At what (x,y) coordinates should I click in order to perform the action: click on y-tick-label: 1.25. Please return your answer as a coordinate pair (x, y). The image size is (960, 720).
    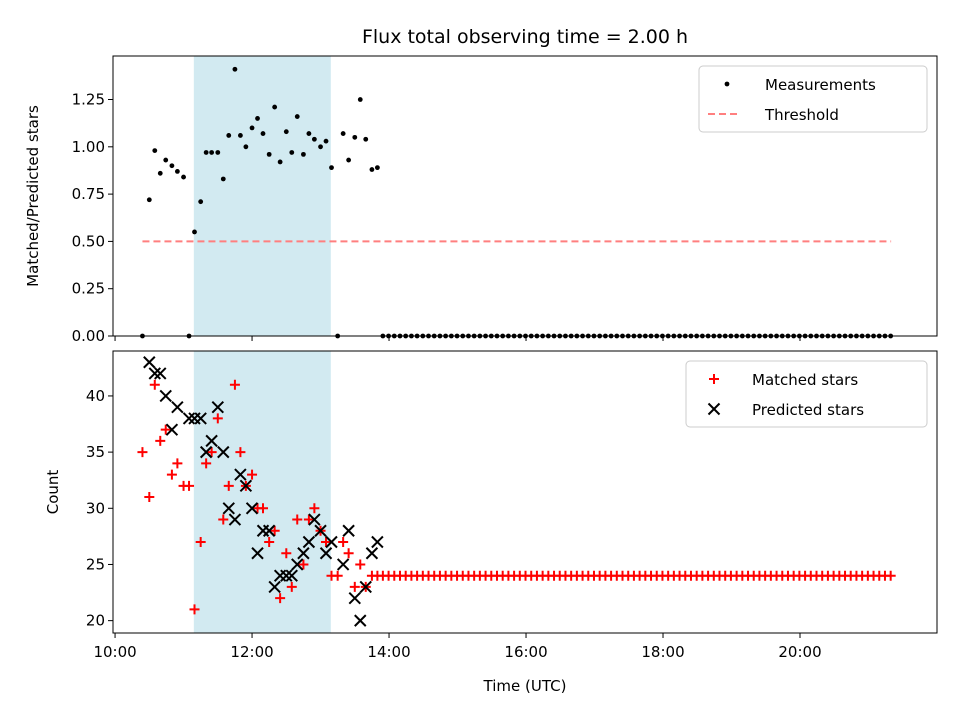
    Looking at the image, I should click on (88, 100).